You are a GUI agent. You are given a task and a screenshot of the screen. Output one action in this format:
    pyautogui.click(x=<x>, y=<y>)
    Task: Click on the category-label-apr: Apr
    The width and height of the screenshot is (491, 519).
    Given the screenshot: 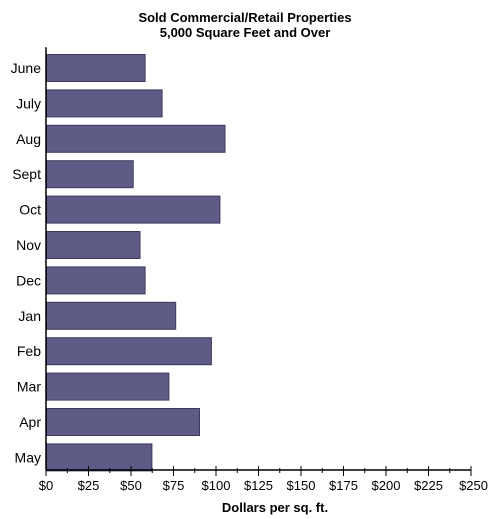 What is the action you would take?
    pyautogui.click(x=30, y=422)
    